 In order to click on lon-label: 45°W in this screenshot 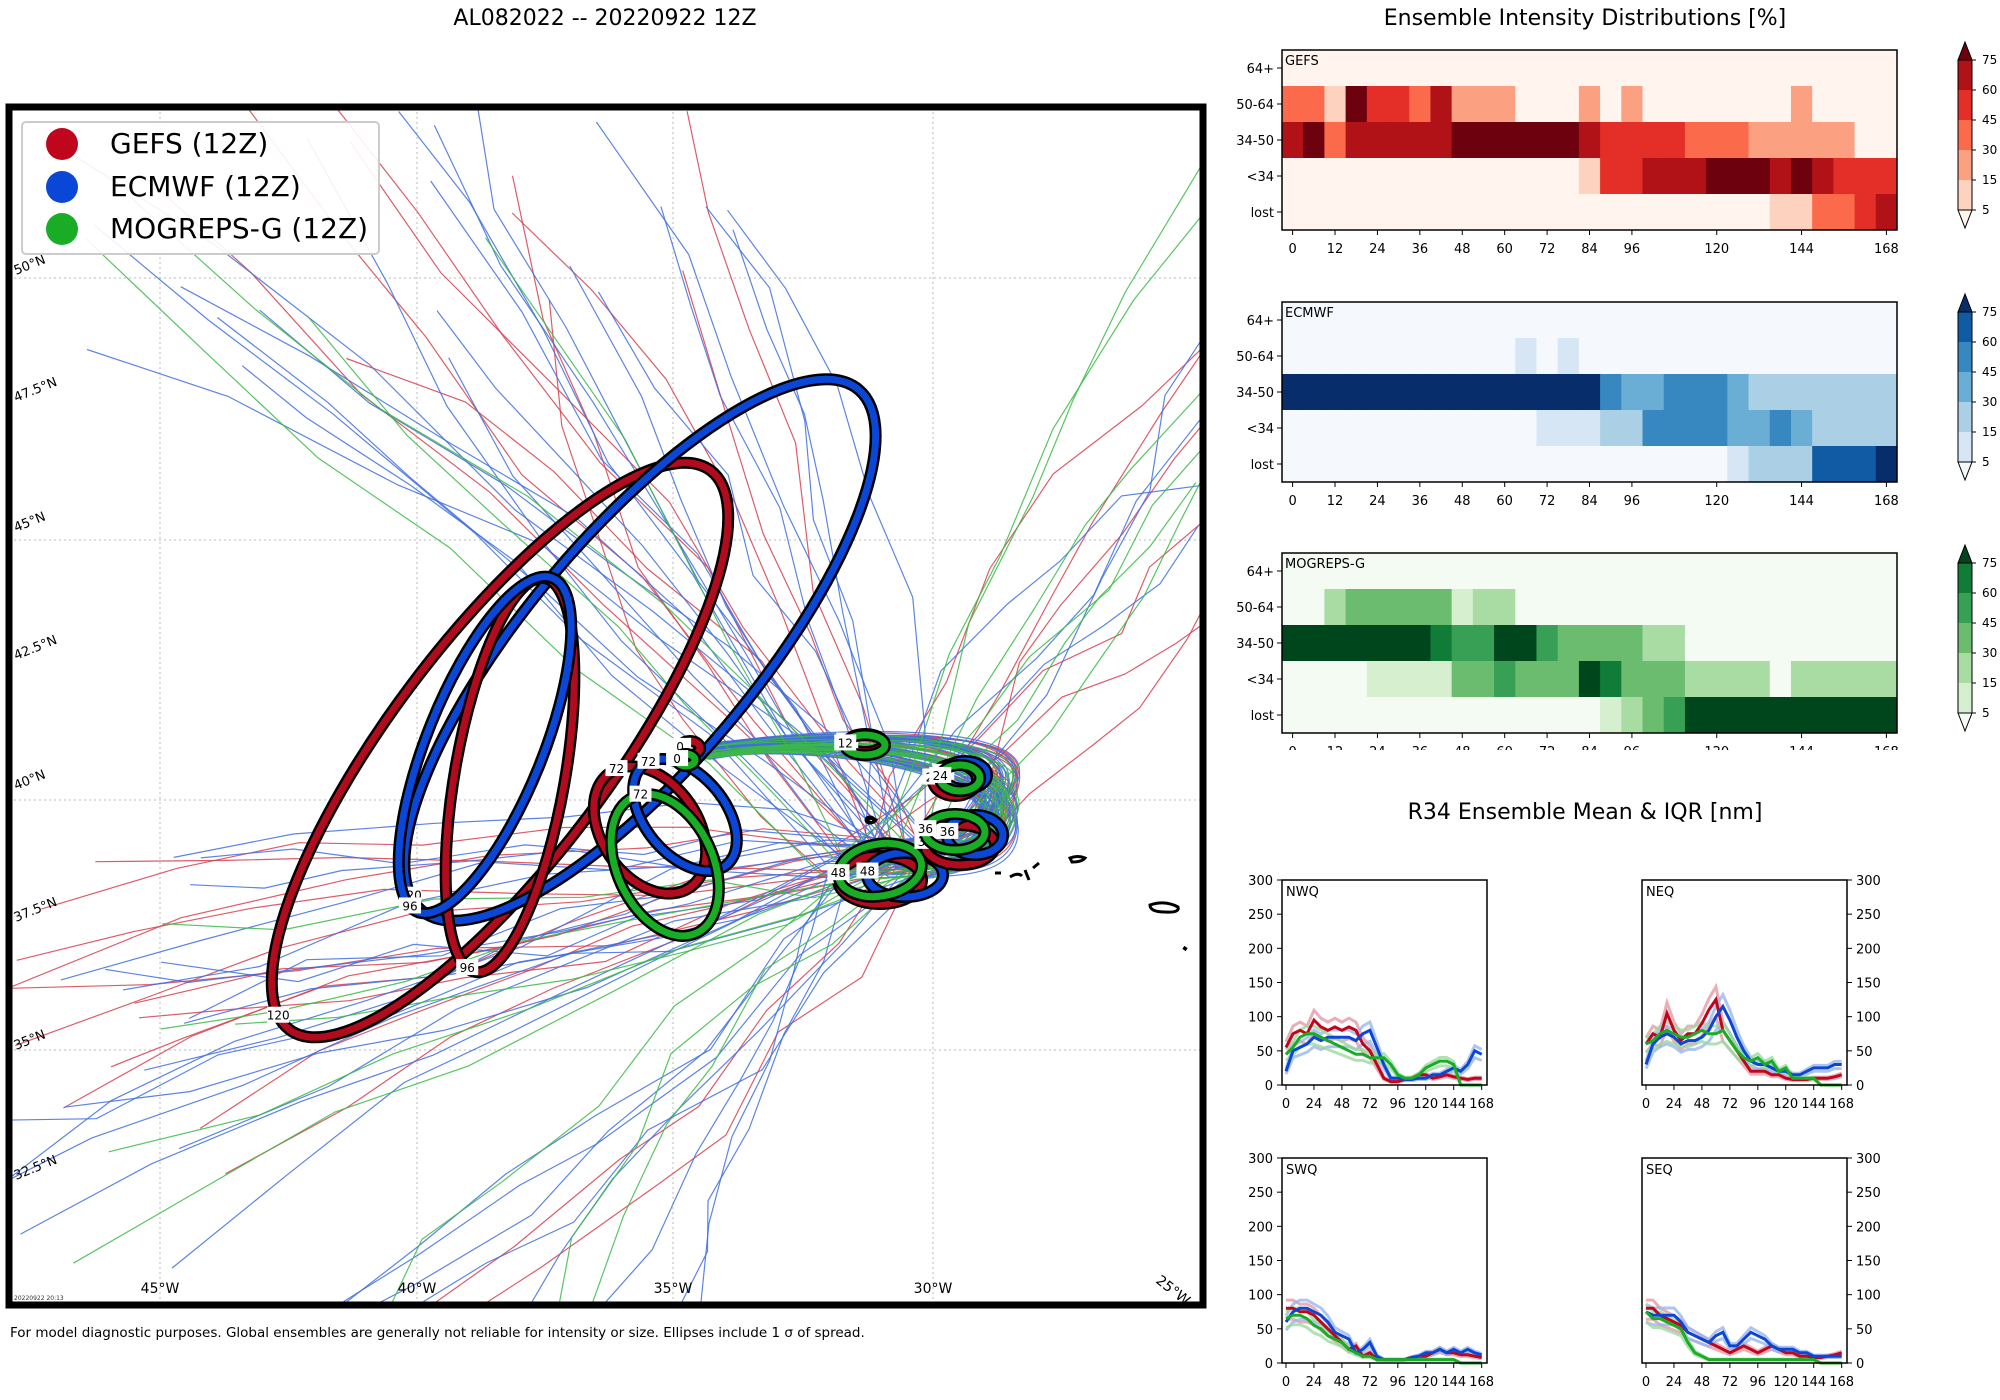, I will do `click(160, 1289)`.